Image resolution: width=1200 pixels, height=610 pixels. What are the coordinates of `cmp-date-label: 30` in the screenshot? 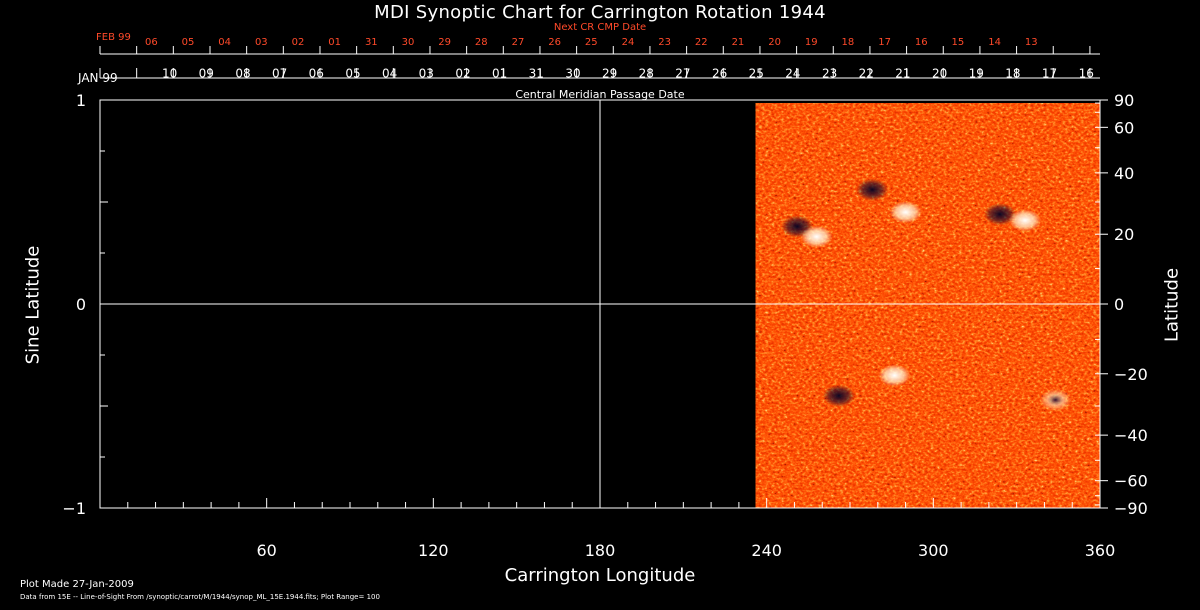 It's located at (572, 74).